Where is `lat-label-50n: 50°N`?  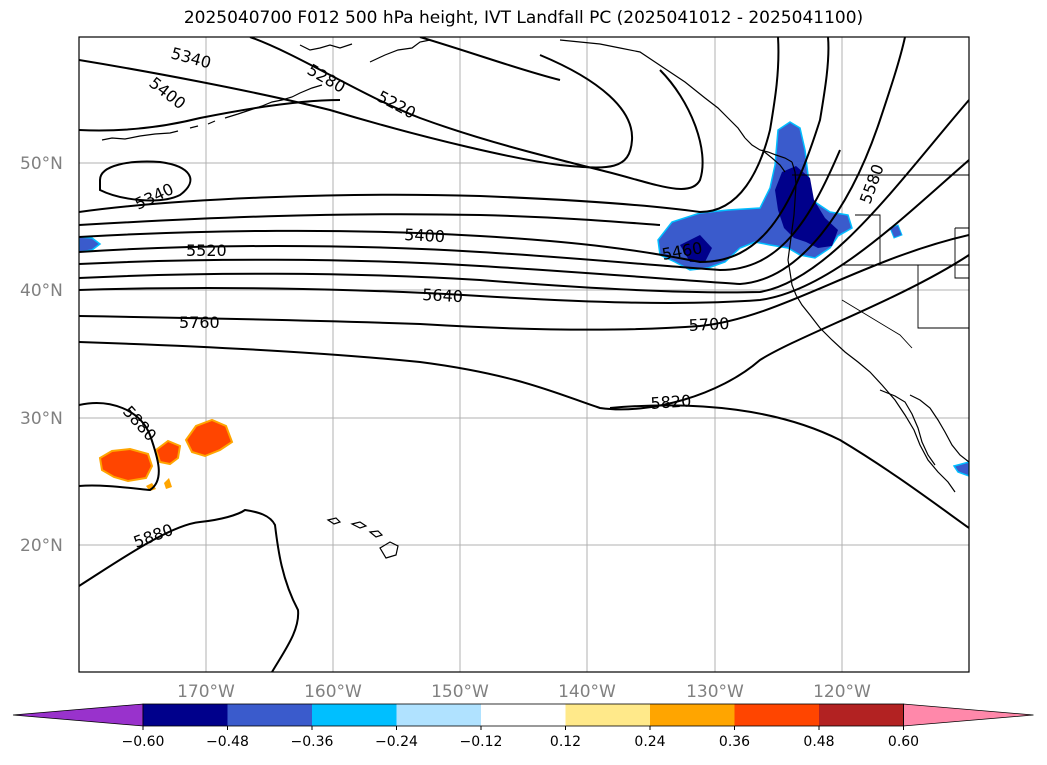
lat-label-50n: 50°N is located at coordinates (41, 164).